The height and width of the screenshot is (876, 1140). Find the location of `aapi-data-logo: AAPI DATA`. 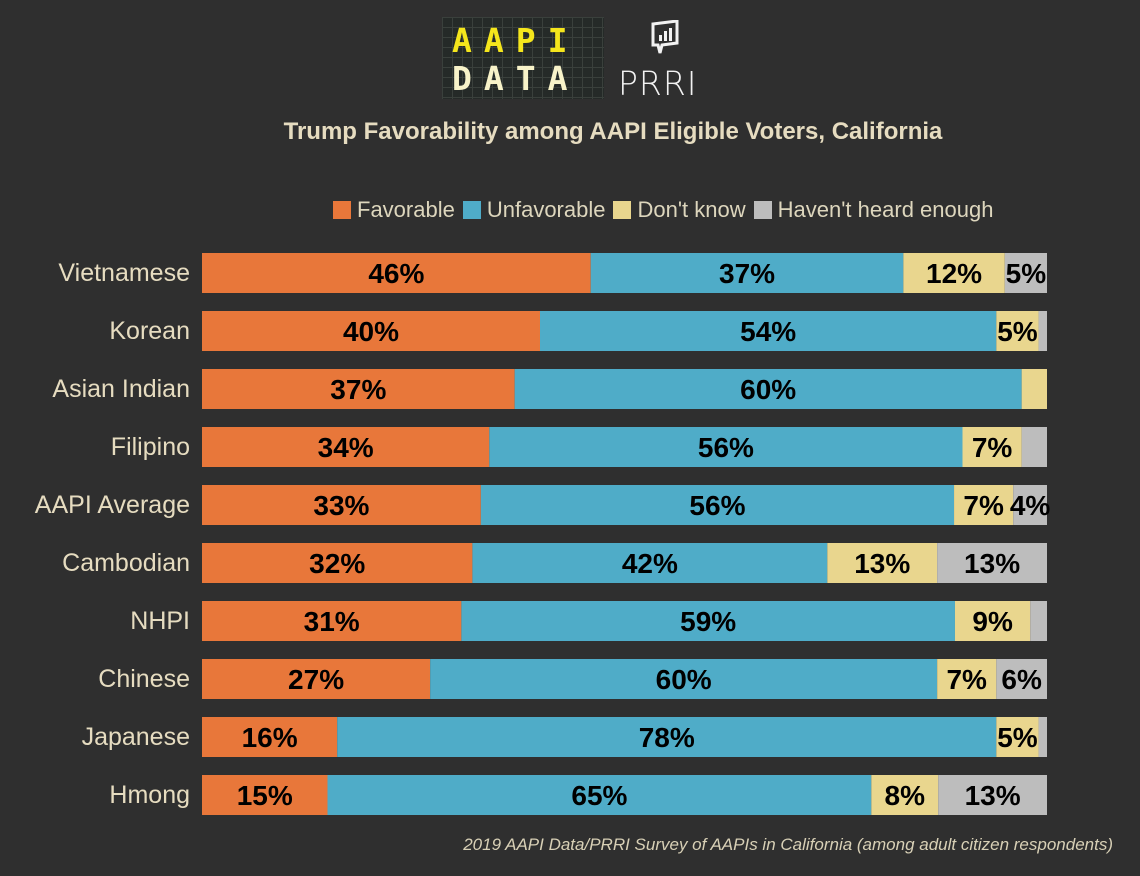

aapi-data-logo: AAPI DATA is located at coordinates (523, 58).